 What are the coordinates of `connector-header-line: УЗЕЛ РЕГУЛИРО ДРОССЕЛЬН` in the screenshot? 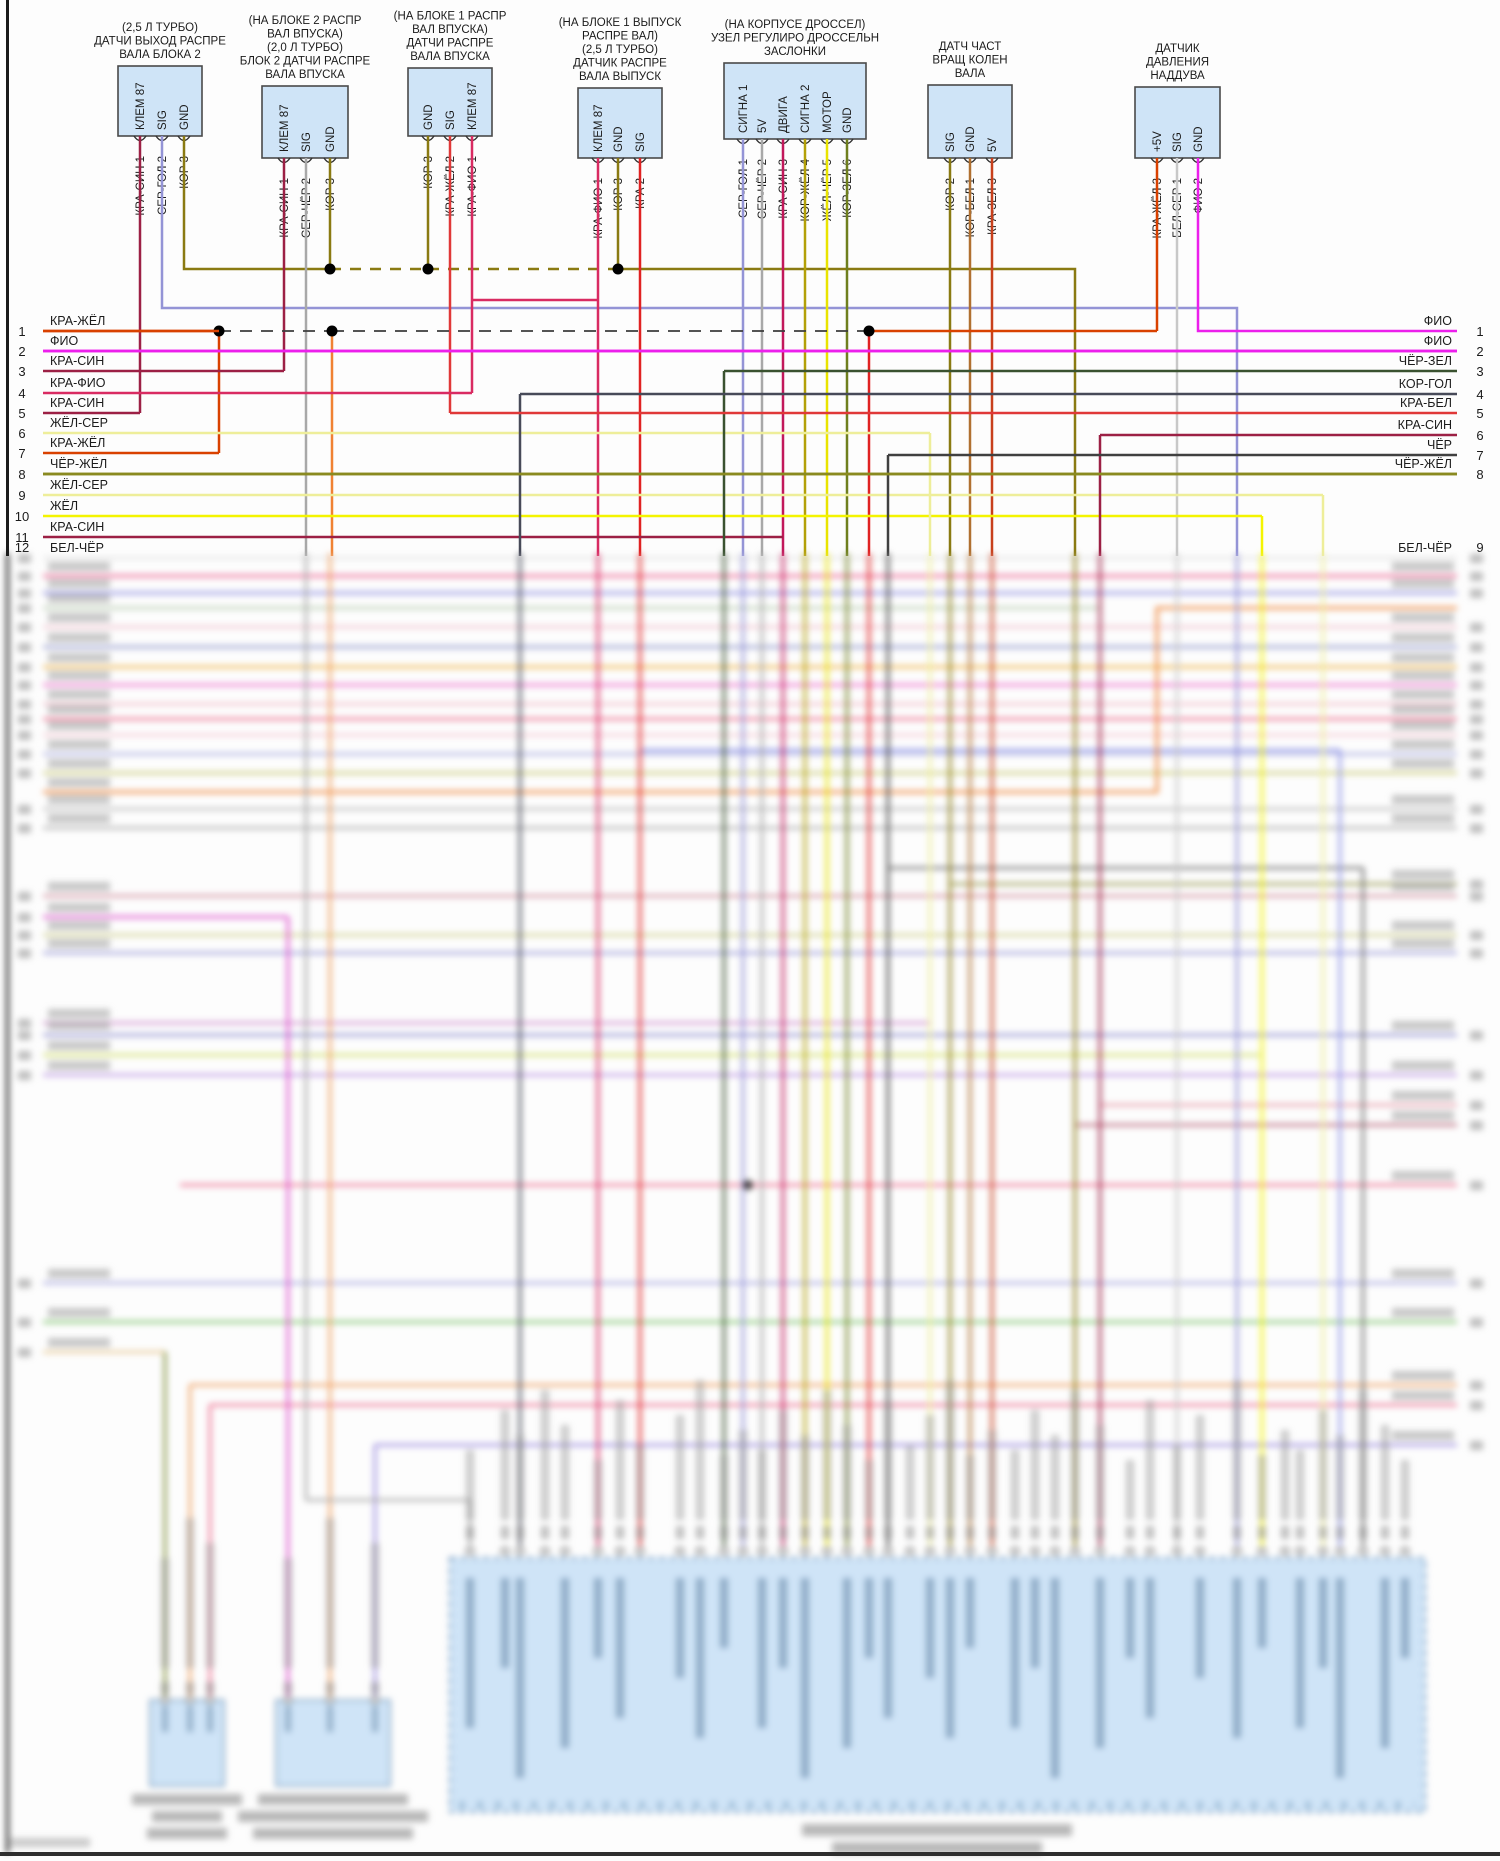 It's located at (795, 39).